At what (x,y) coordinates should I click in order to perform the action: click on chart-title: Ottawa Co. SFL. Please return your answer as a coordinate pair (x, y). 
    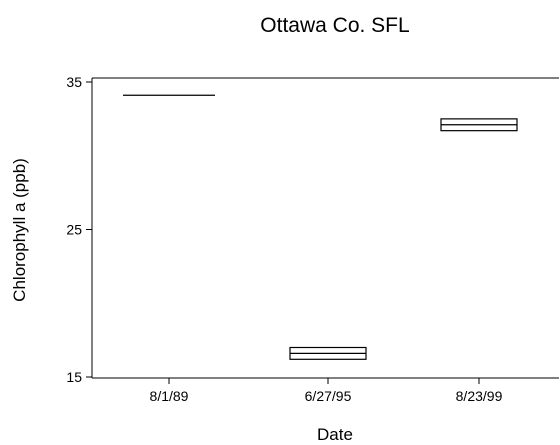
    Looking at the image, I should click on (334, 25).